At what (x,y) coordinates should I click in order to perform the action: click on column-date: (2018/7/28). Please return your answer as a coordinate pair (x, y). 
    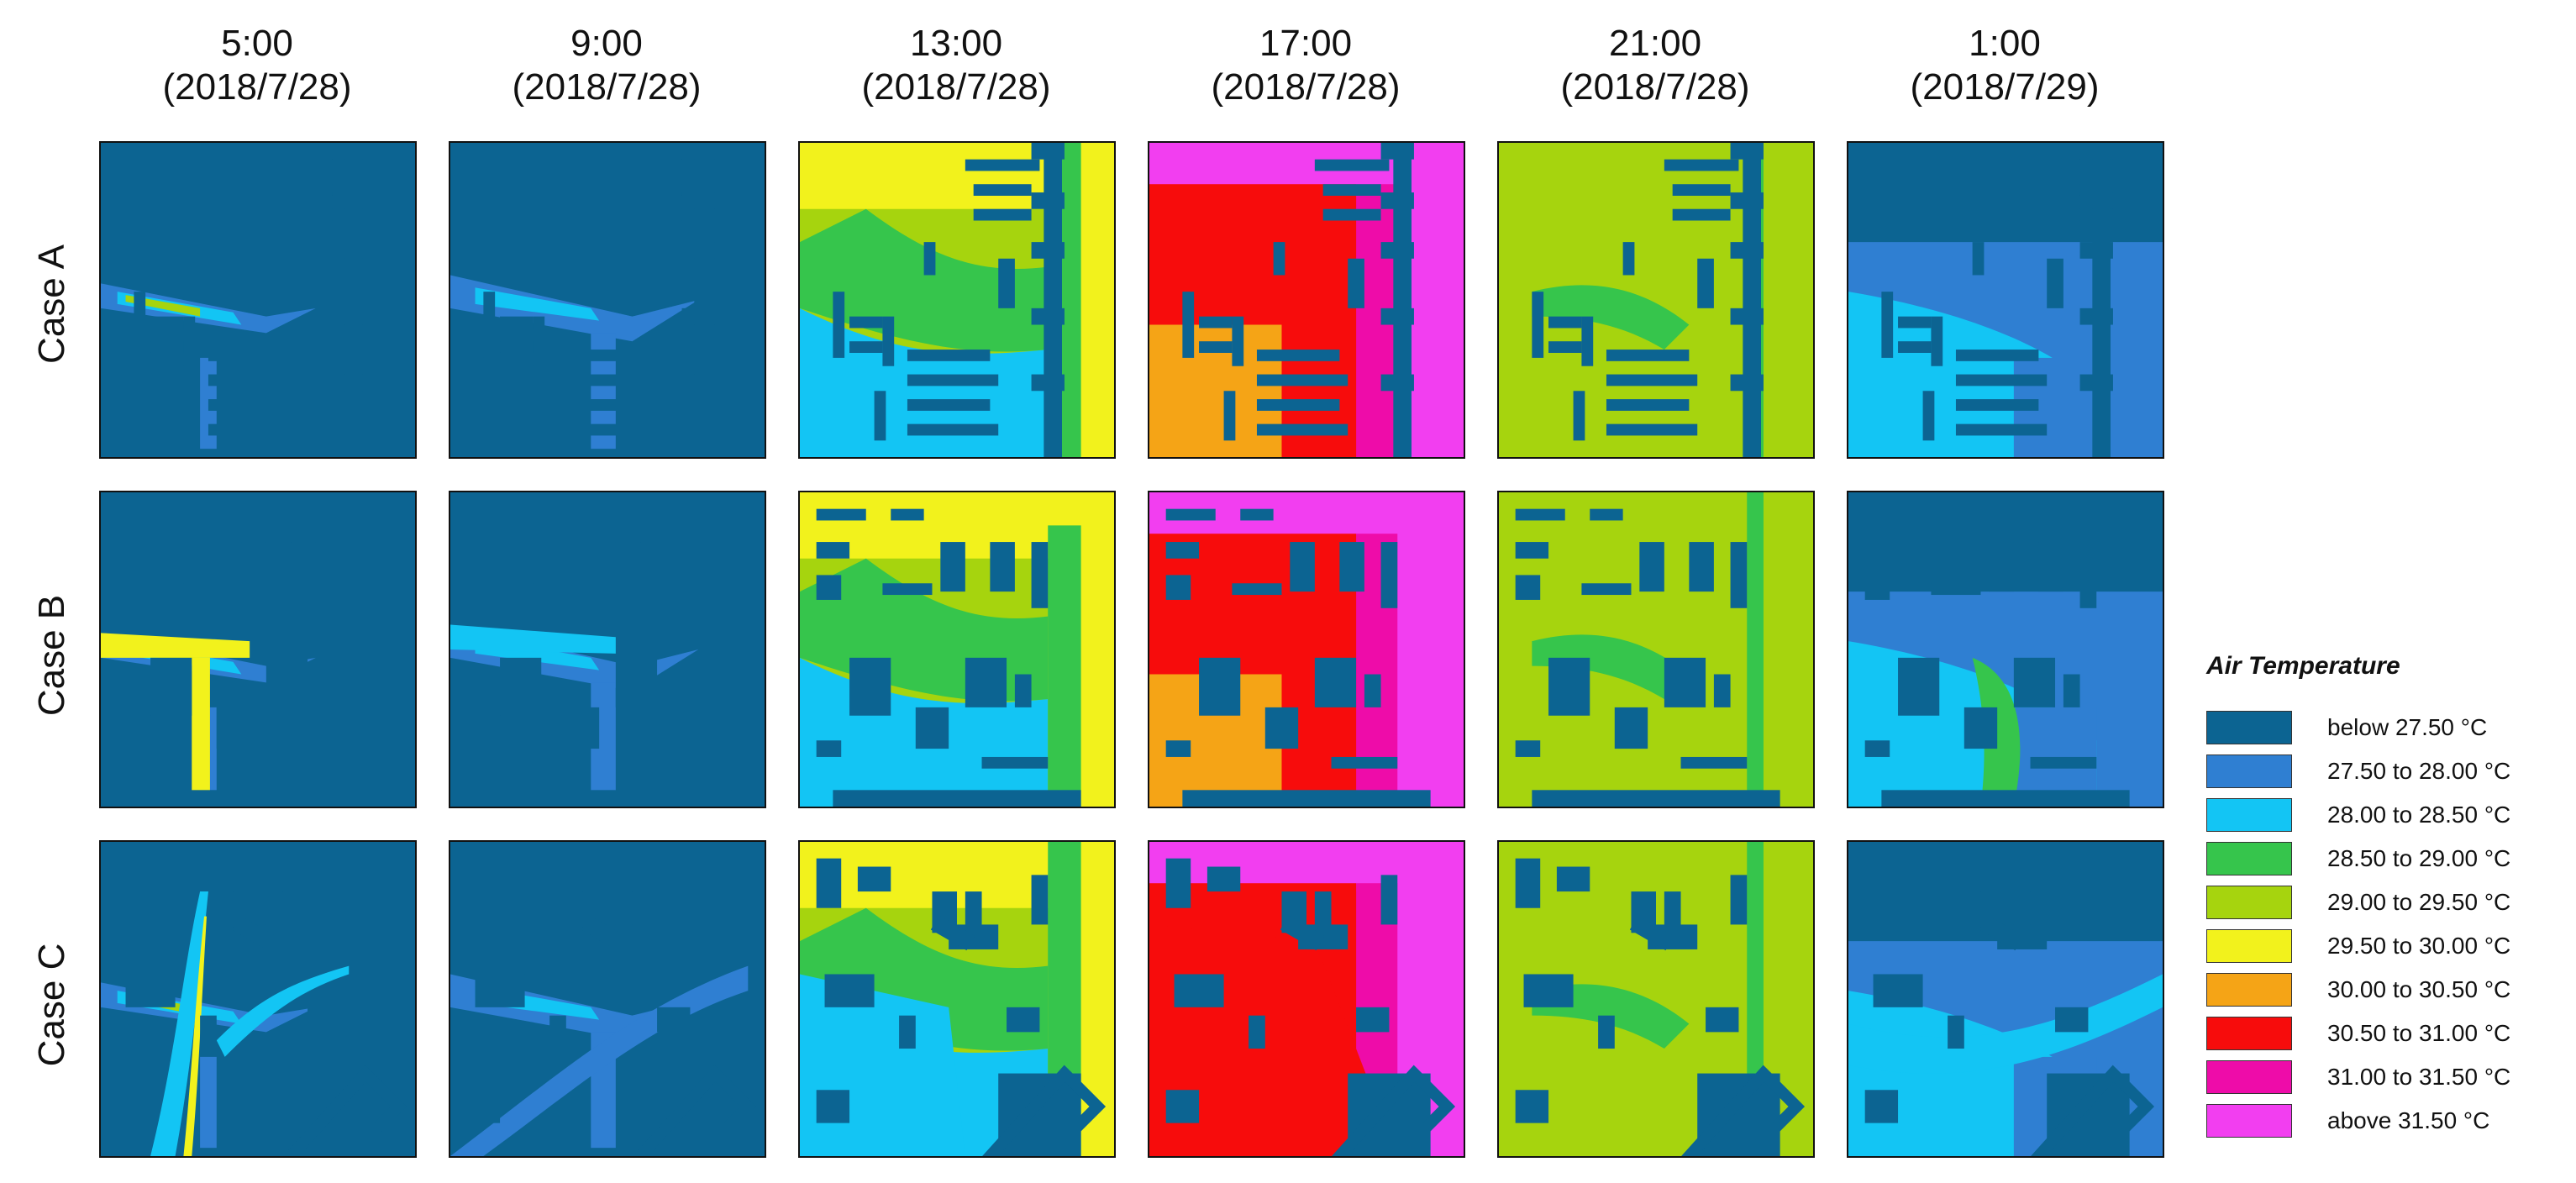
    Looking at the image, I should click on (956, 87).